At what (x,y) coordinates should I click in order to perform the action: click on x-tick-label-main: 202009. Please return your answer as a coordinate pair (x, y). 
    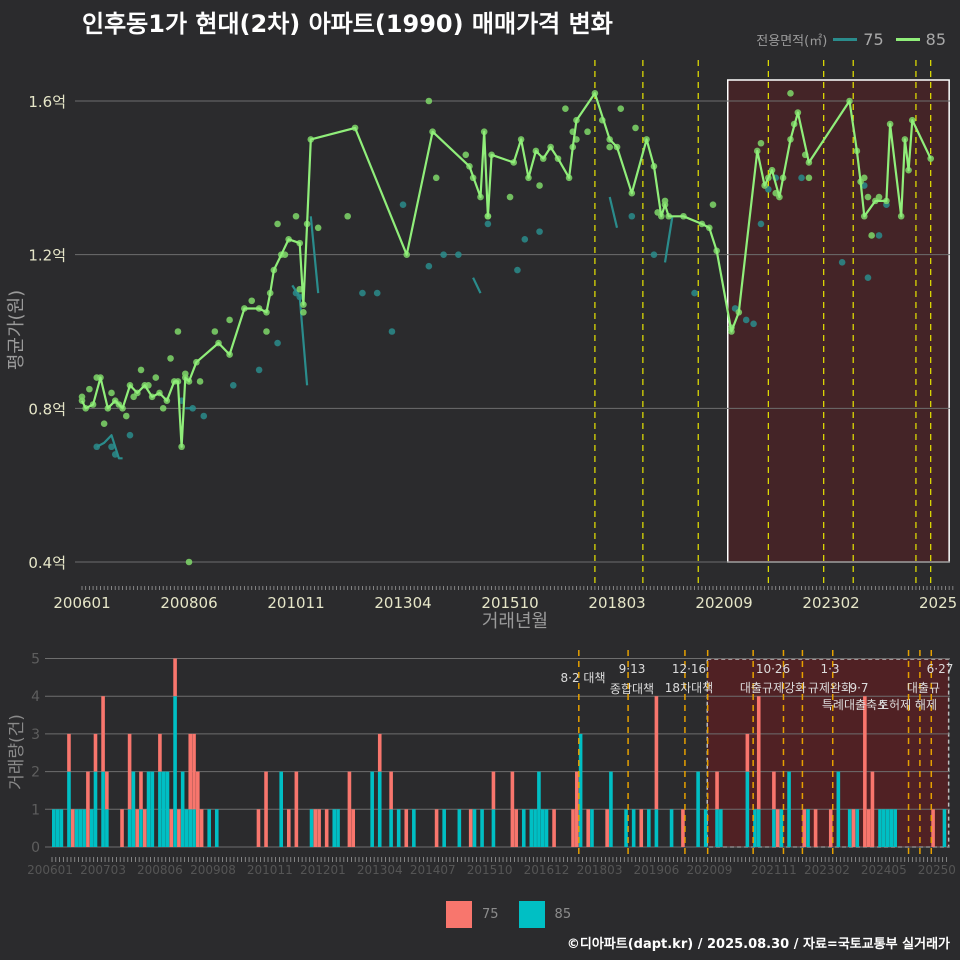
    Looking at the image, I should click on (723, 603).